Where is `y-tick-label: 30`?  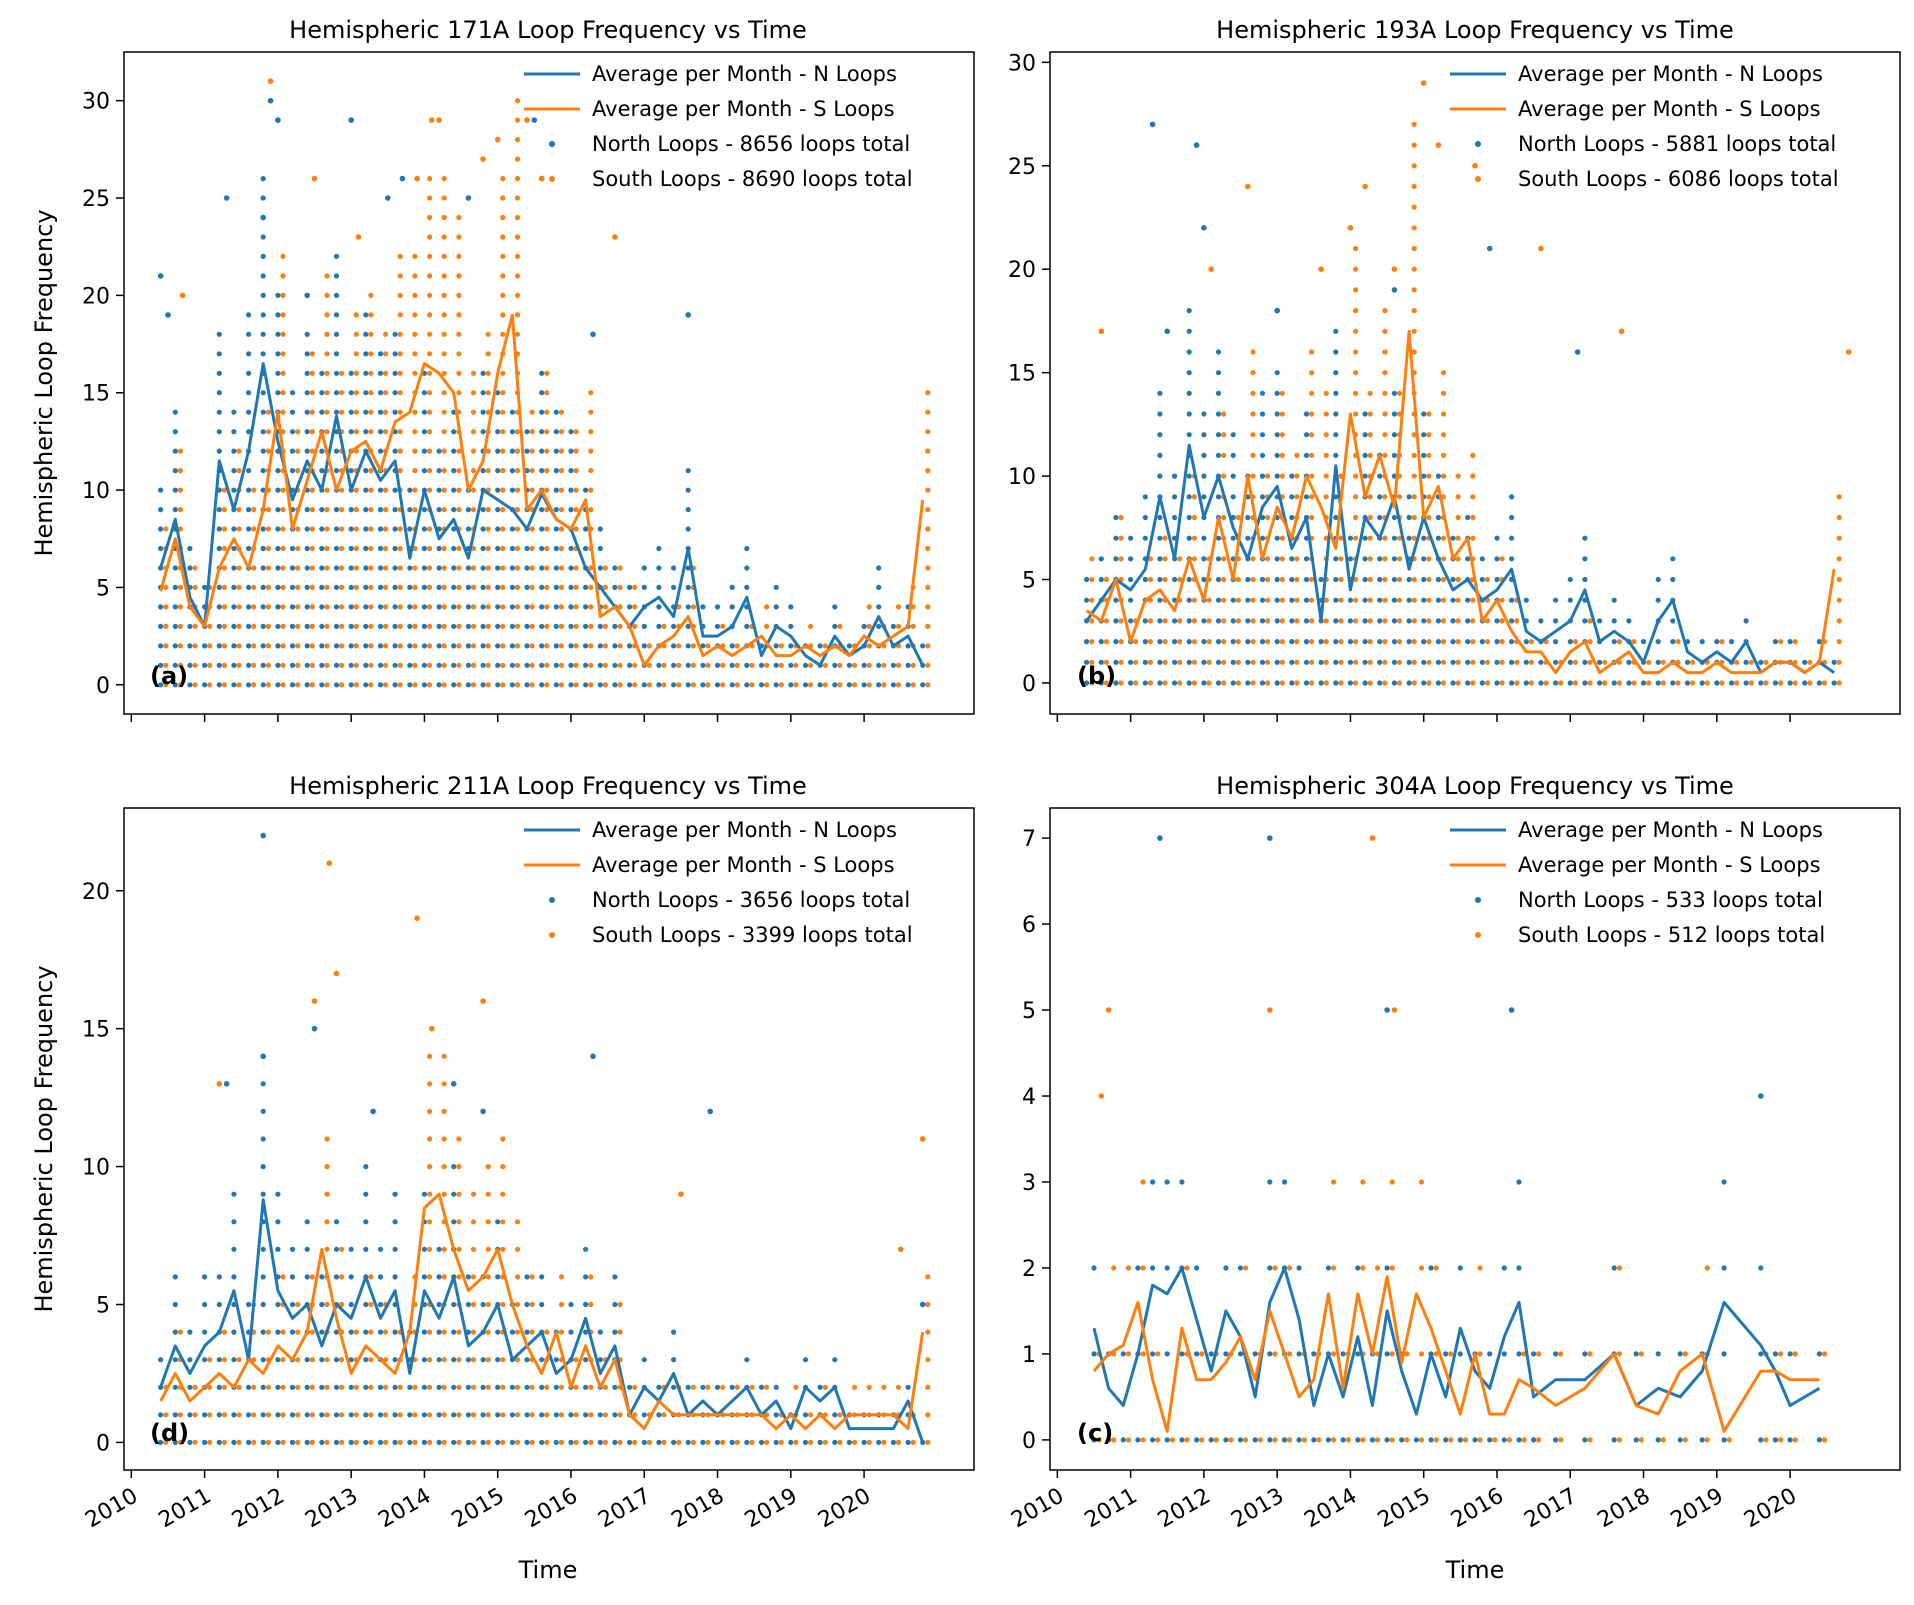
y-tick-label: 30 is located at coordinates (1022, 63).